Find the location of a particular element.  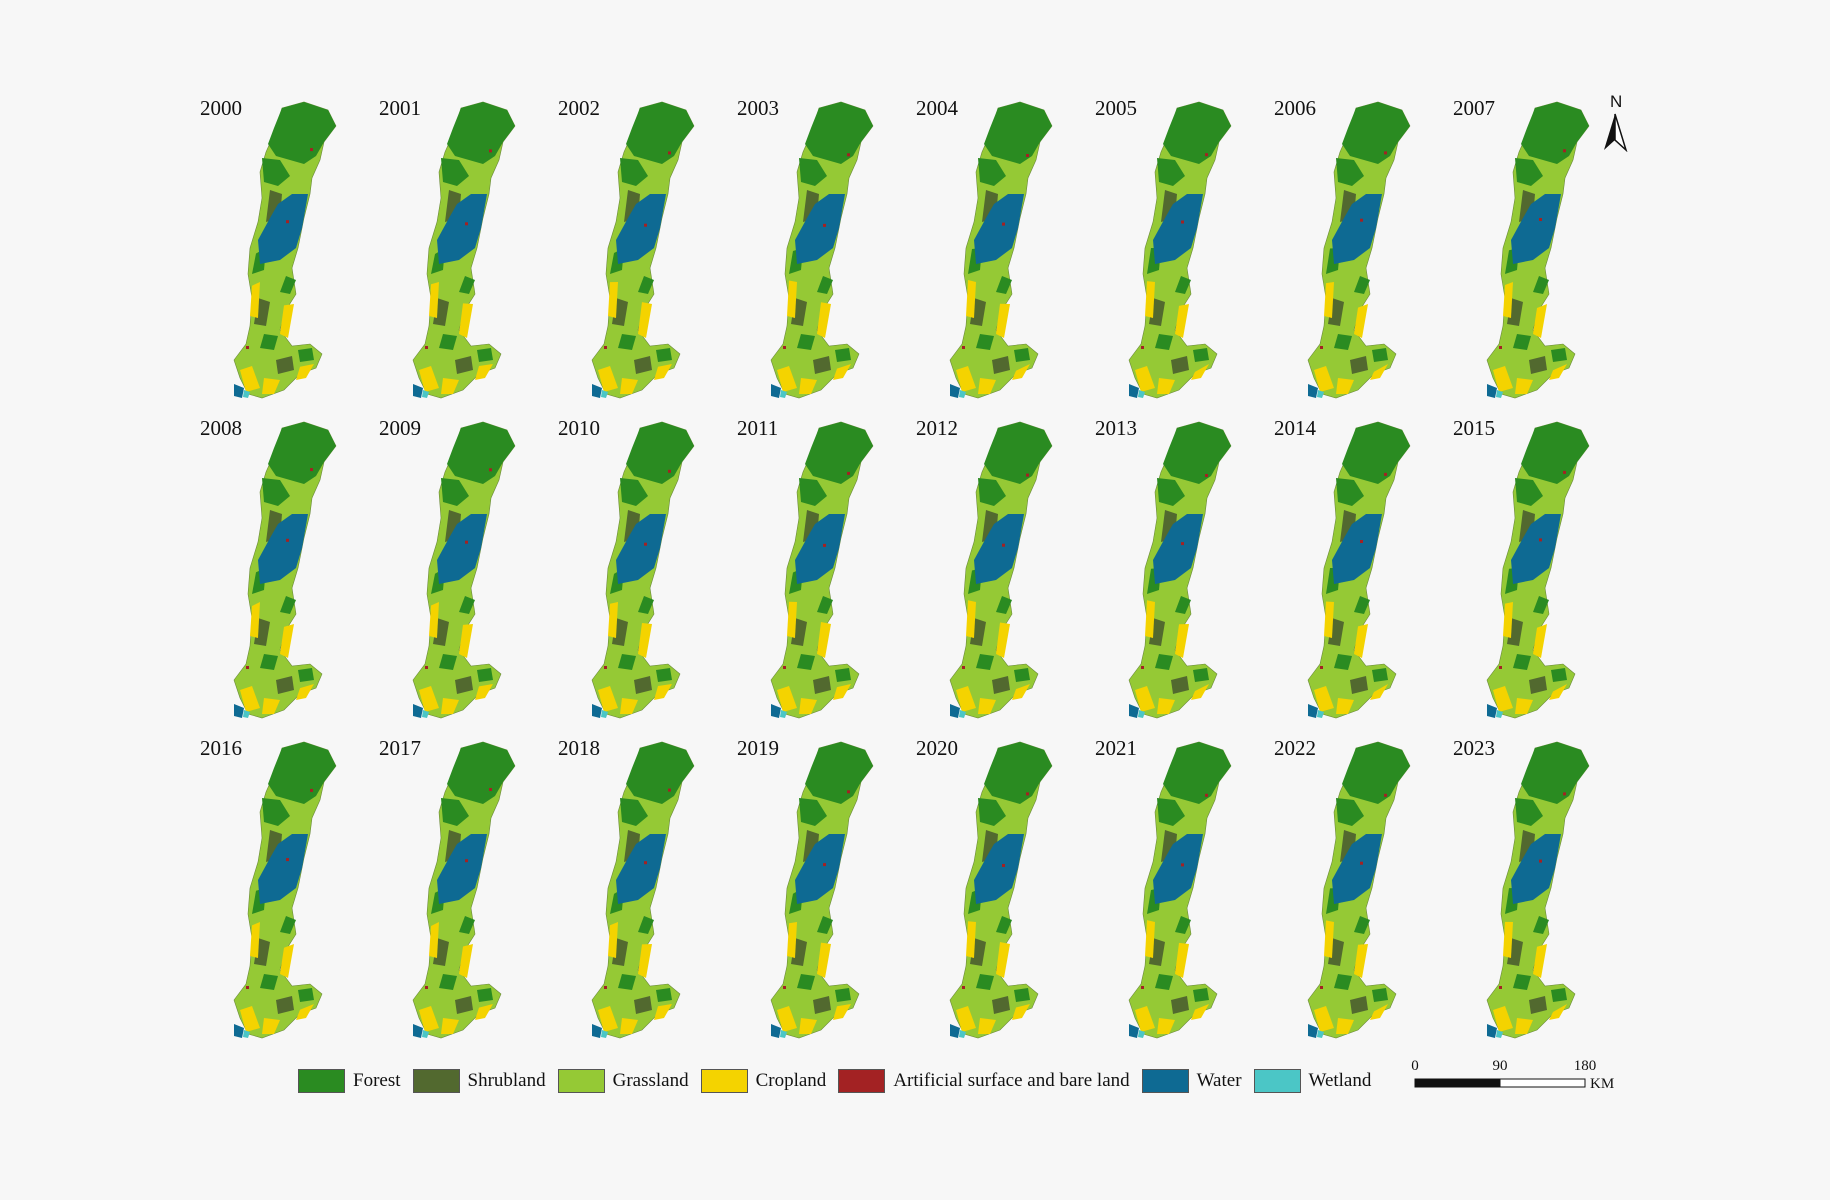

scale-tick-0: 0 is located at coordinates (1415, 1066).